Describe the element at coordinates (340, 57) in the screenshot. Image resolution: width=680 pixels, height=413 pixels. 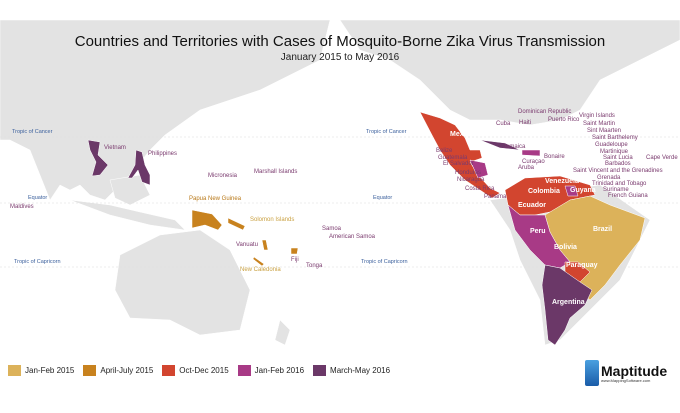
I see `map-subtitle: January 2015 to May 2016` at that location.